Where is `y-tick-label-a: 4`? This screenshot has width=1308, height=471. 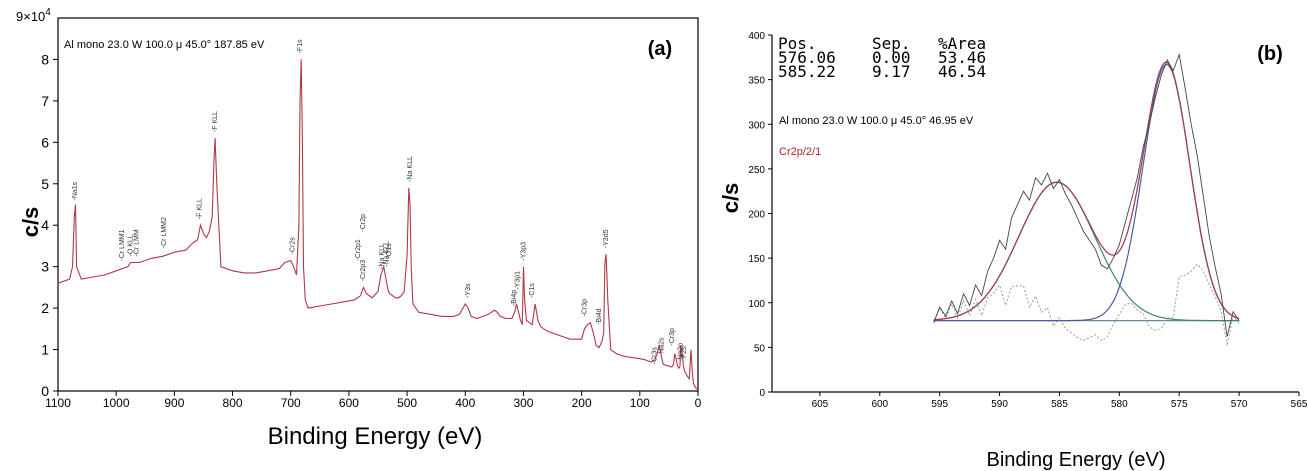 y-tick-label-a: 4 is located at coordinates (45, 225).